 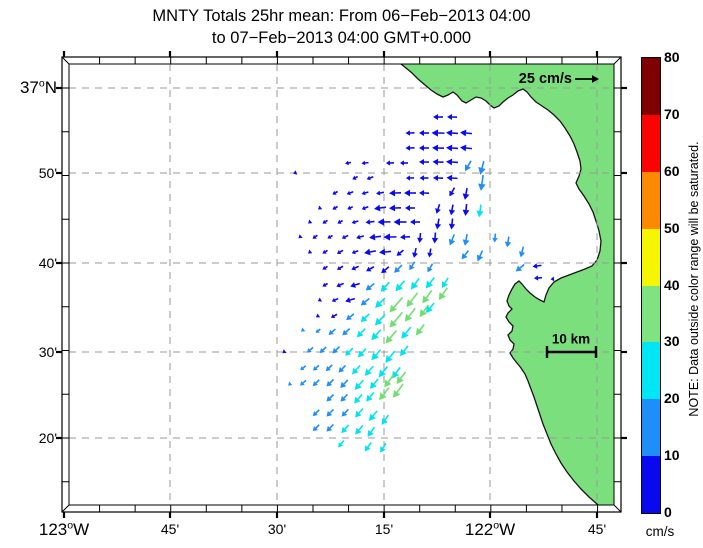 I want to click on colorbar-tick-label: 40, so click(x=672, y=284).